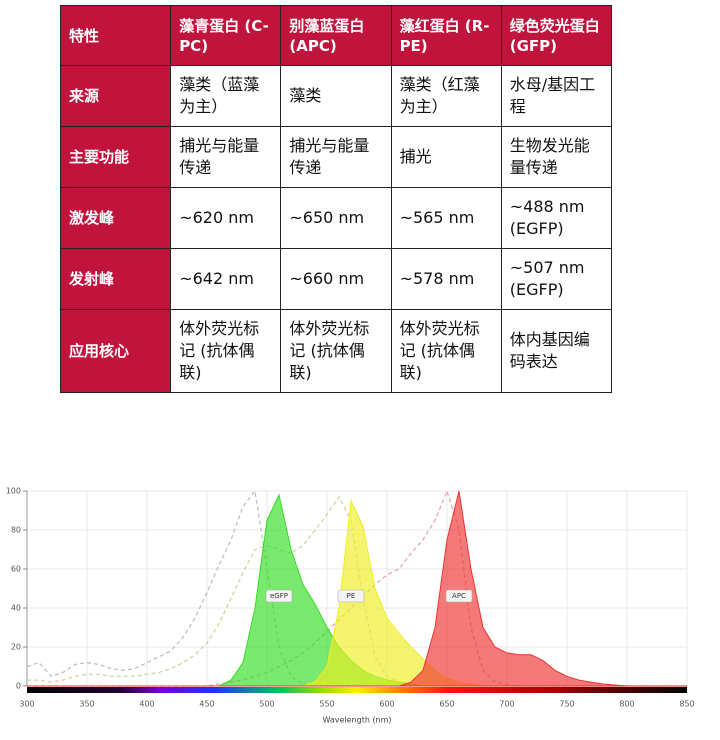 This screenshot has width=720, height=740. I want to click on y-tick-label: 60, so click(16, 569).